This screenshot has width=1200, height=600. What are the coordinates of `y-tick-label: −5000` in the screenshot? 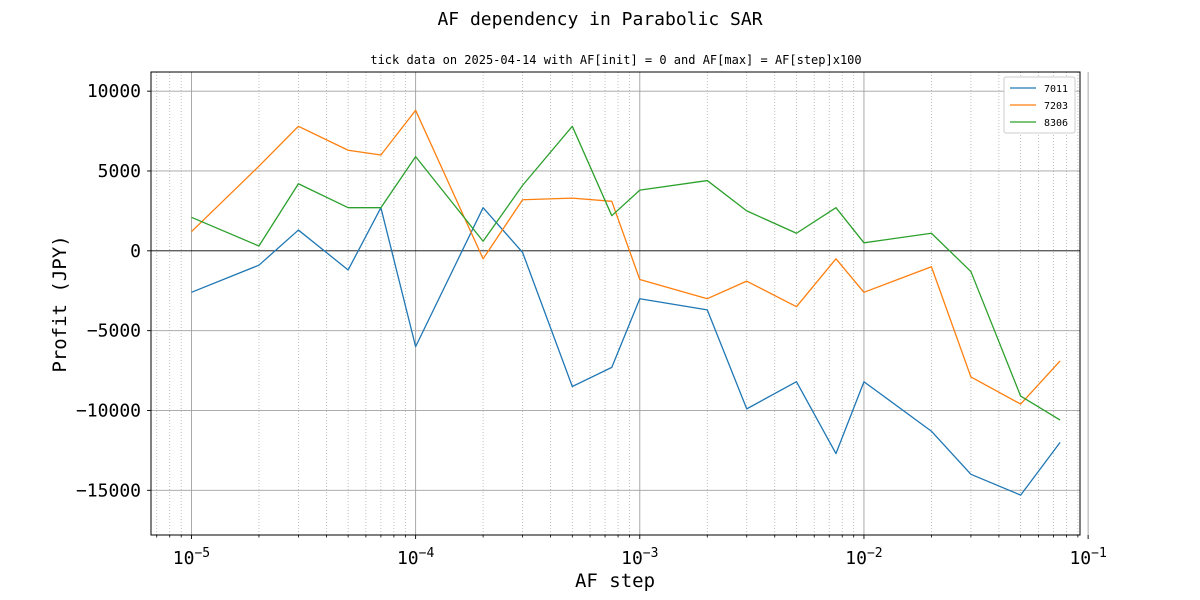 It's located at (114, 331).